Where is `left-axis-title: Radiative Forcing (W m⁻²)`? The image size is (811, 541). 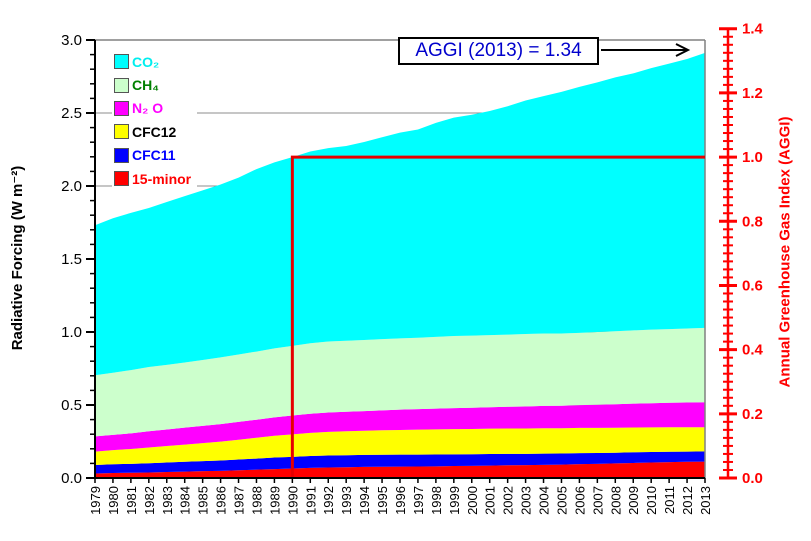
left-axis-title: Radiative Forcing (W m⁻²) is located at coordinates (17, 258).